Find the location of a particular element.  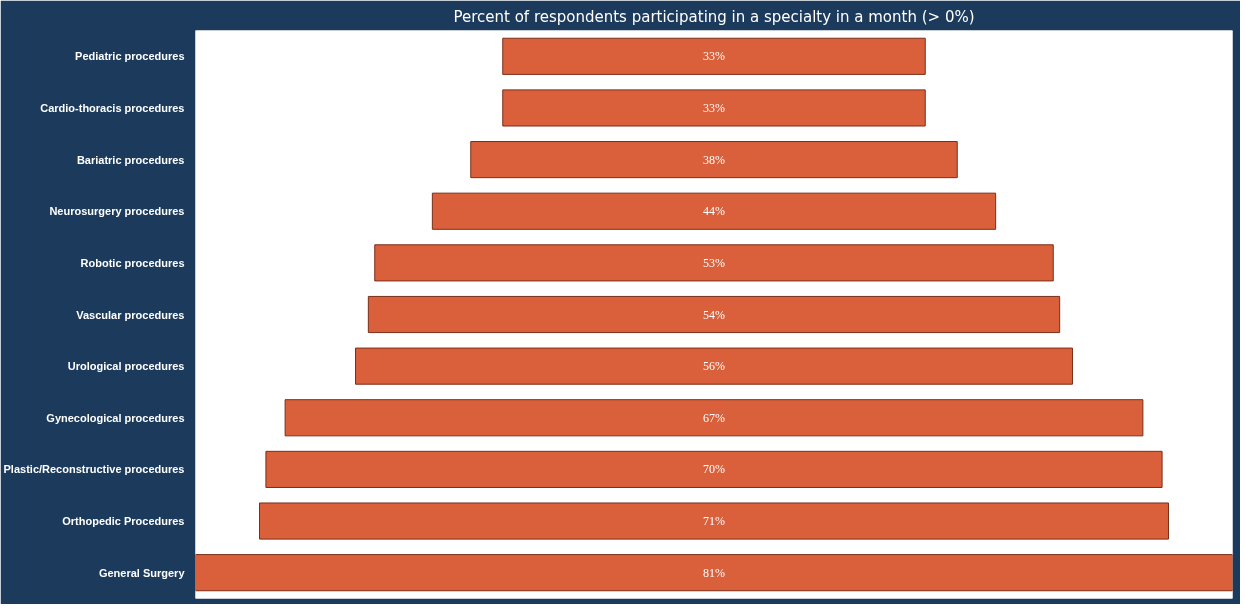

category-label: Orthopedic Procedures is located at coordinates (123, 521).